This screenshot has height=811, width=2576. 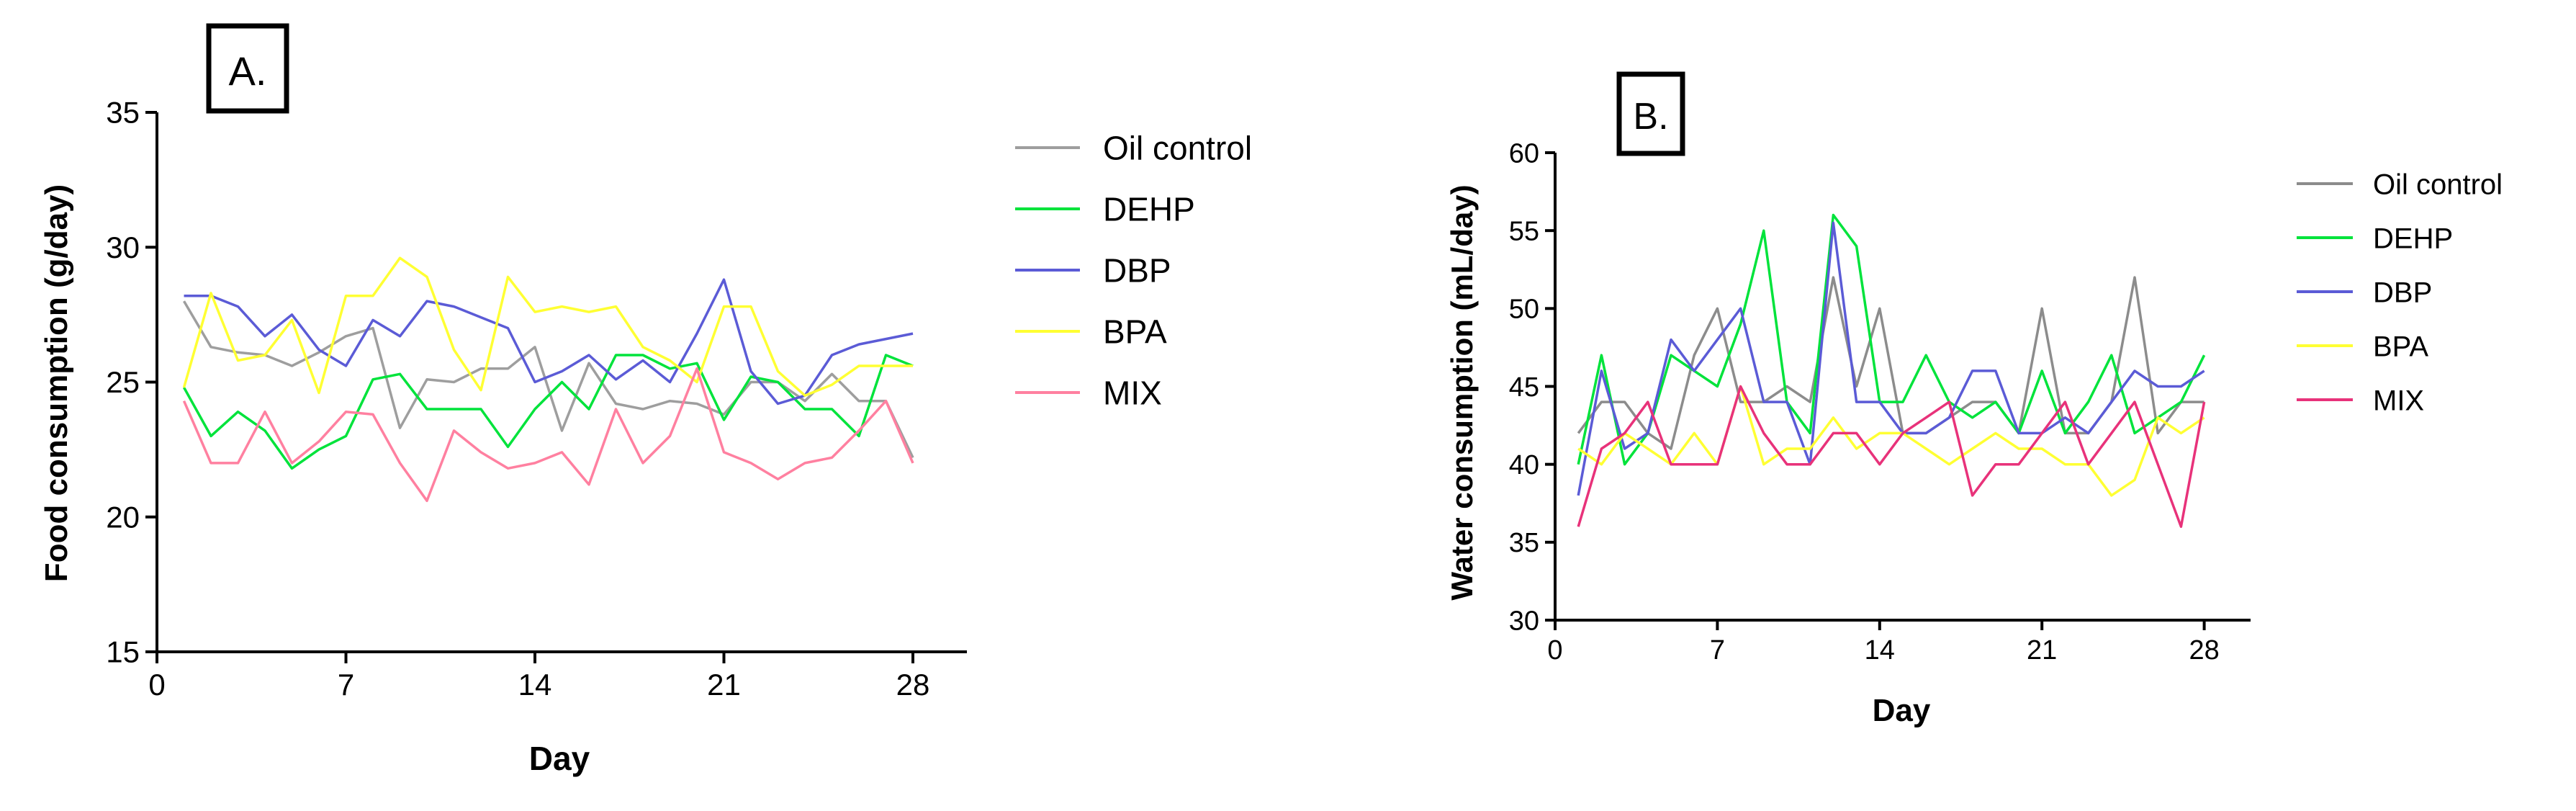 I want to click on panel-b-y-tick-label: 55, so click(x=1524, y=231).